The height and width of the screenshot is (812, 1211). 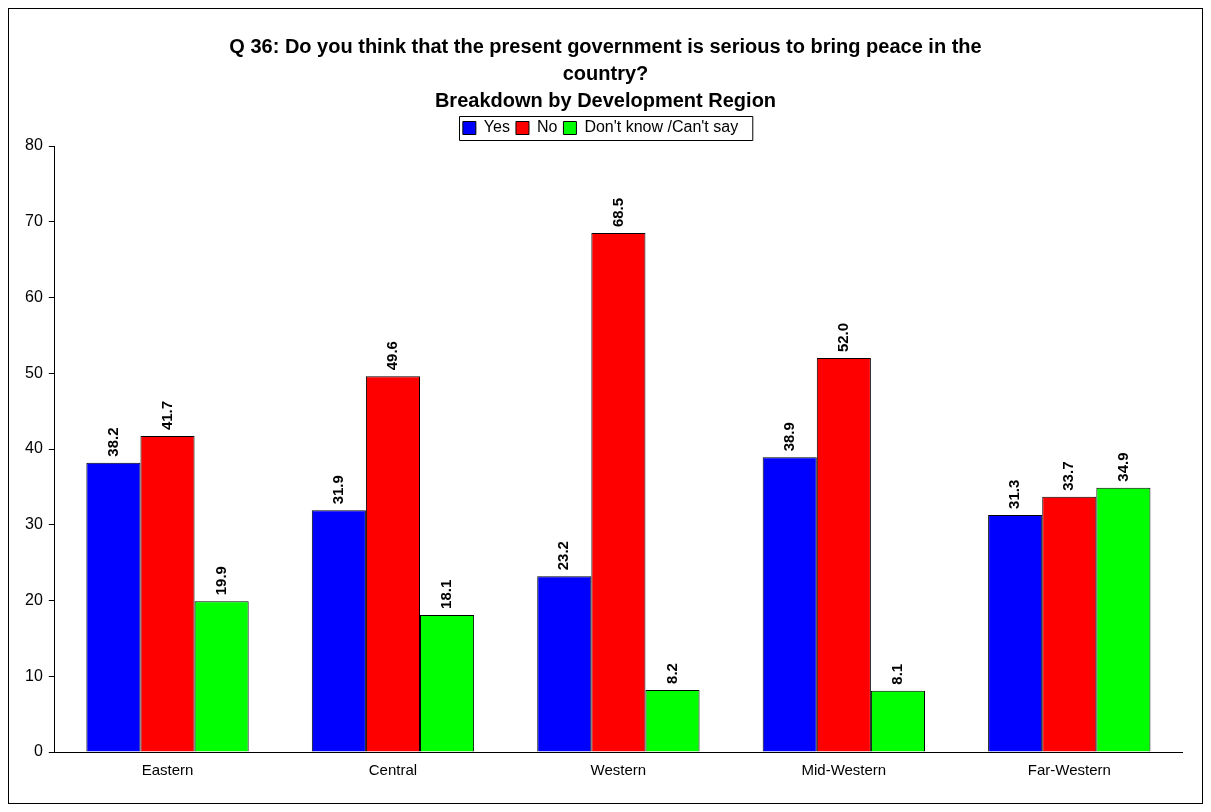 What do you see at coordinates (392, 356) in the screenshot?
I see `data-label: 49.6` at bounding box center [392, 356].